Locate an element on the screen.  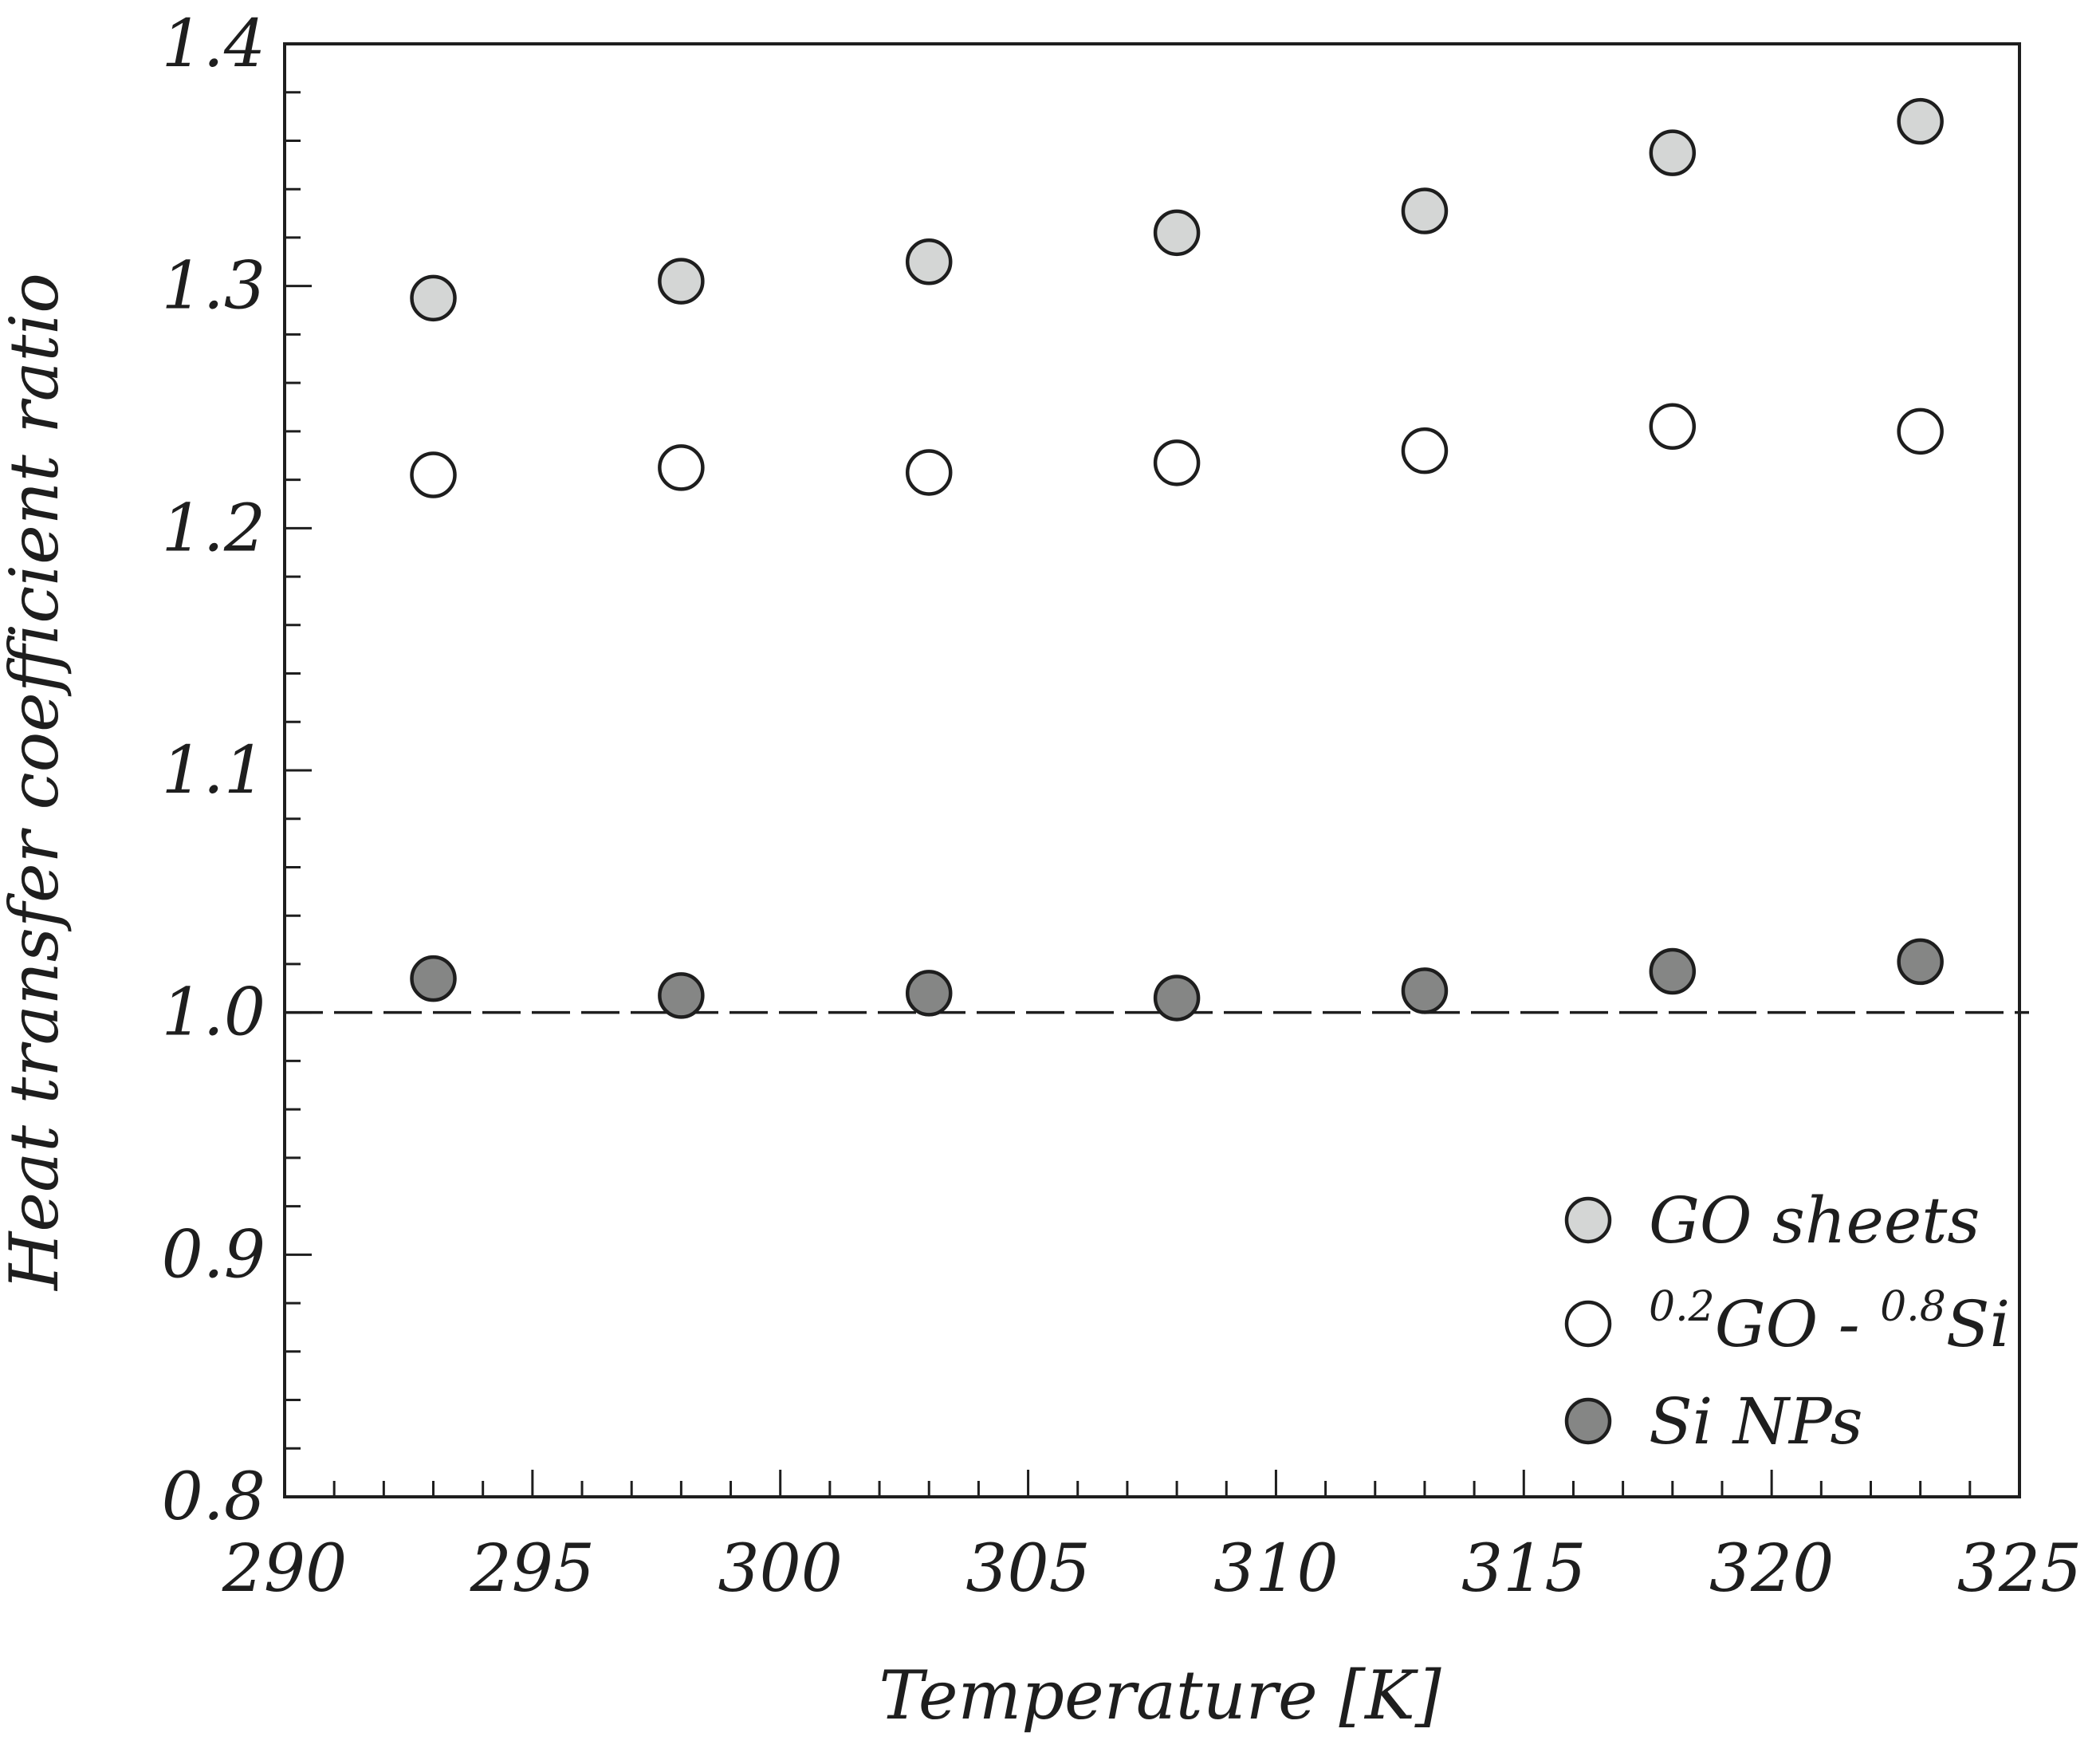
legend-label: GO sheets is located at coordinates (1814, 1220).